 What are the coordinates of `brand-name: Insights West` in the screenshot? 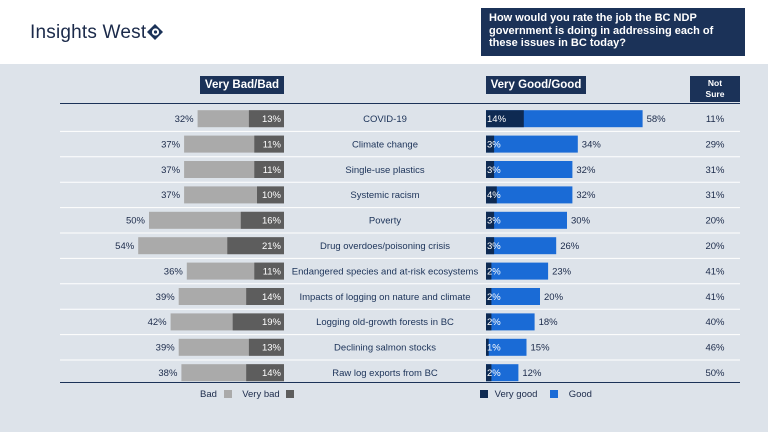 It's located at (88, 32).